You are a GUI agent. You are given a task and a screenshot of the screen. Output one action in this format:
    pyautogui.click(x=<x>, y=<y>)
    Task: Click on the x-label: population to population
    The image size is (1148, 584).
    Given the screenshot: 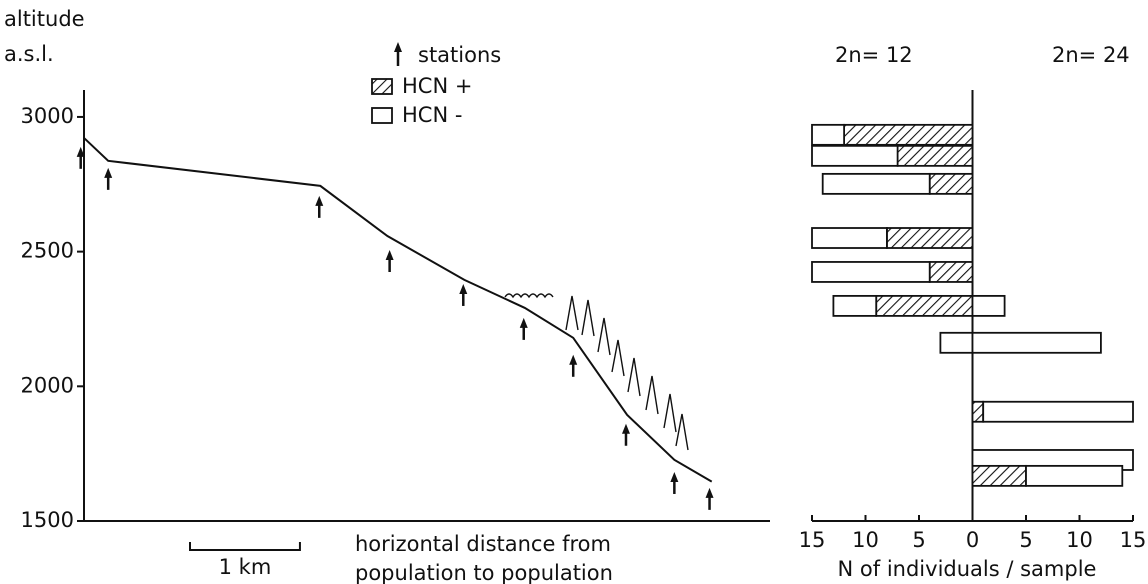 What is the action you would take?
    pyautogui.click(x=484, y=572)
    